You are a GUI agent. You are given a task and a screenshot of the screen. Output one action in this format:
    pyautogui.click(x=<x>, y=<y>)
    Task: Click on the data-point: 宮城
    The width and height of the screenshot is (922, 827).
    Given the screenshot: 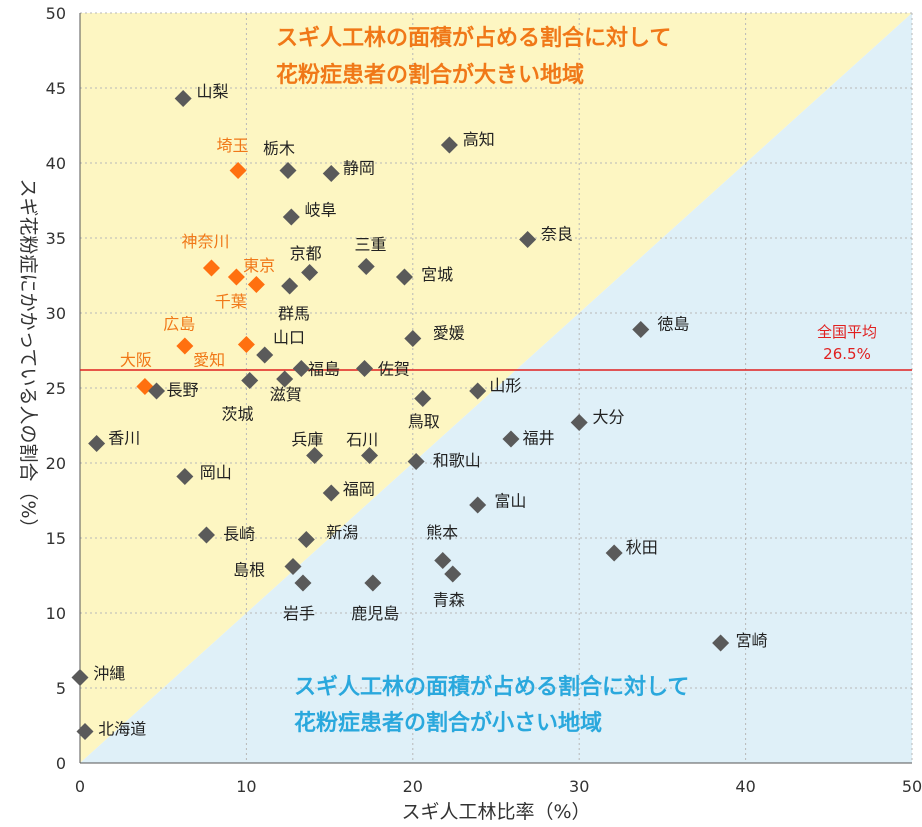 What is the action you would take?
    pyautogui.click(x=424, y=275)
    